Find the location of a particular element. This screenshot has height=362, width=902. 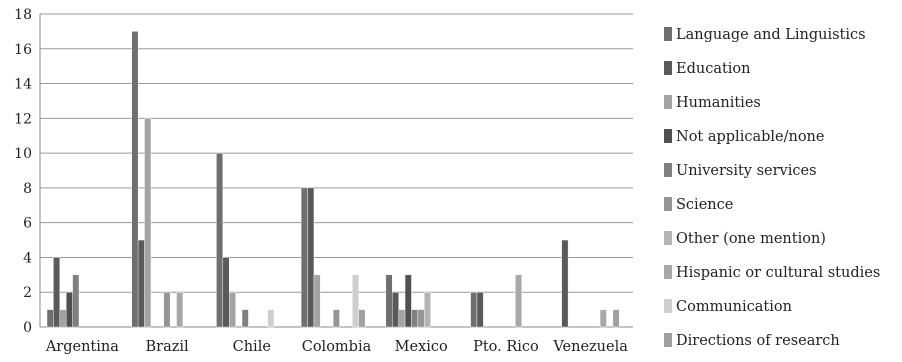

y-tick-label: 4 is located at coordinates (27, 258).